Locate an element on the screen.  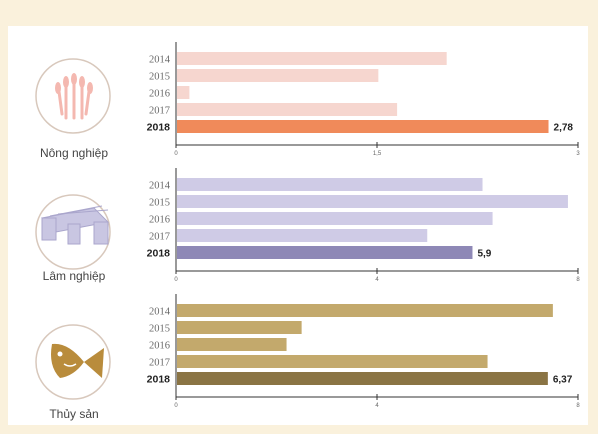
value-label: 2,78 is located at coordinates (564, 128).